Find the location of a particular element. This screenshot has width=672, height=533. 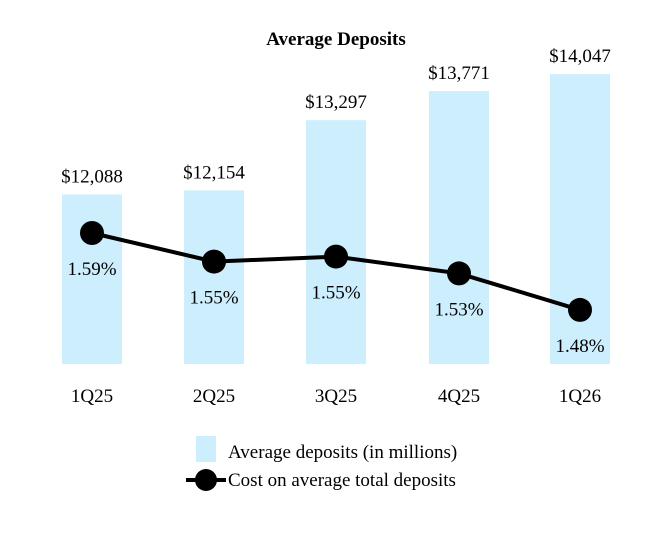

bar-value-label-3Q25: $13,297 is located at coordinates (336, 102).